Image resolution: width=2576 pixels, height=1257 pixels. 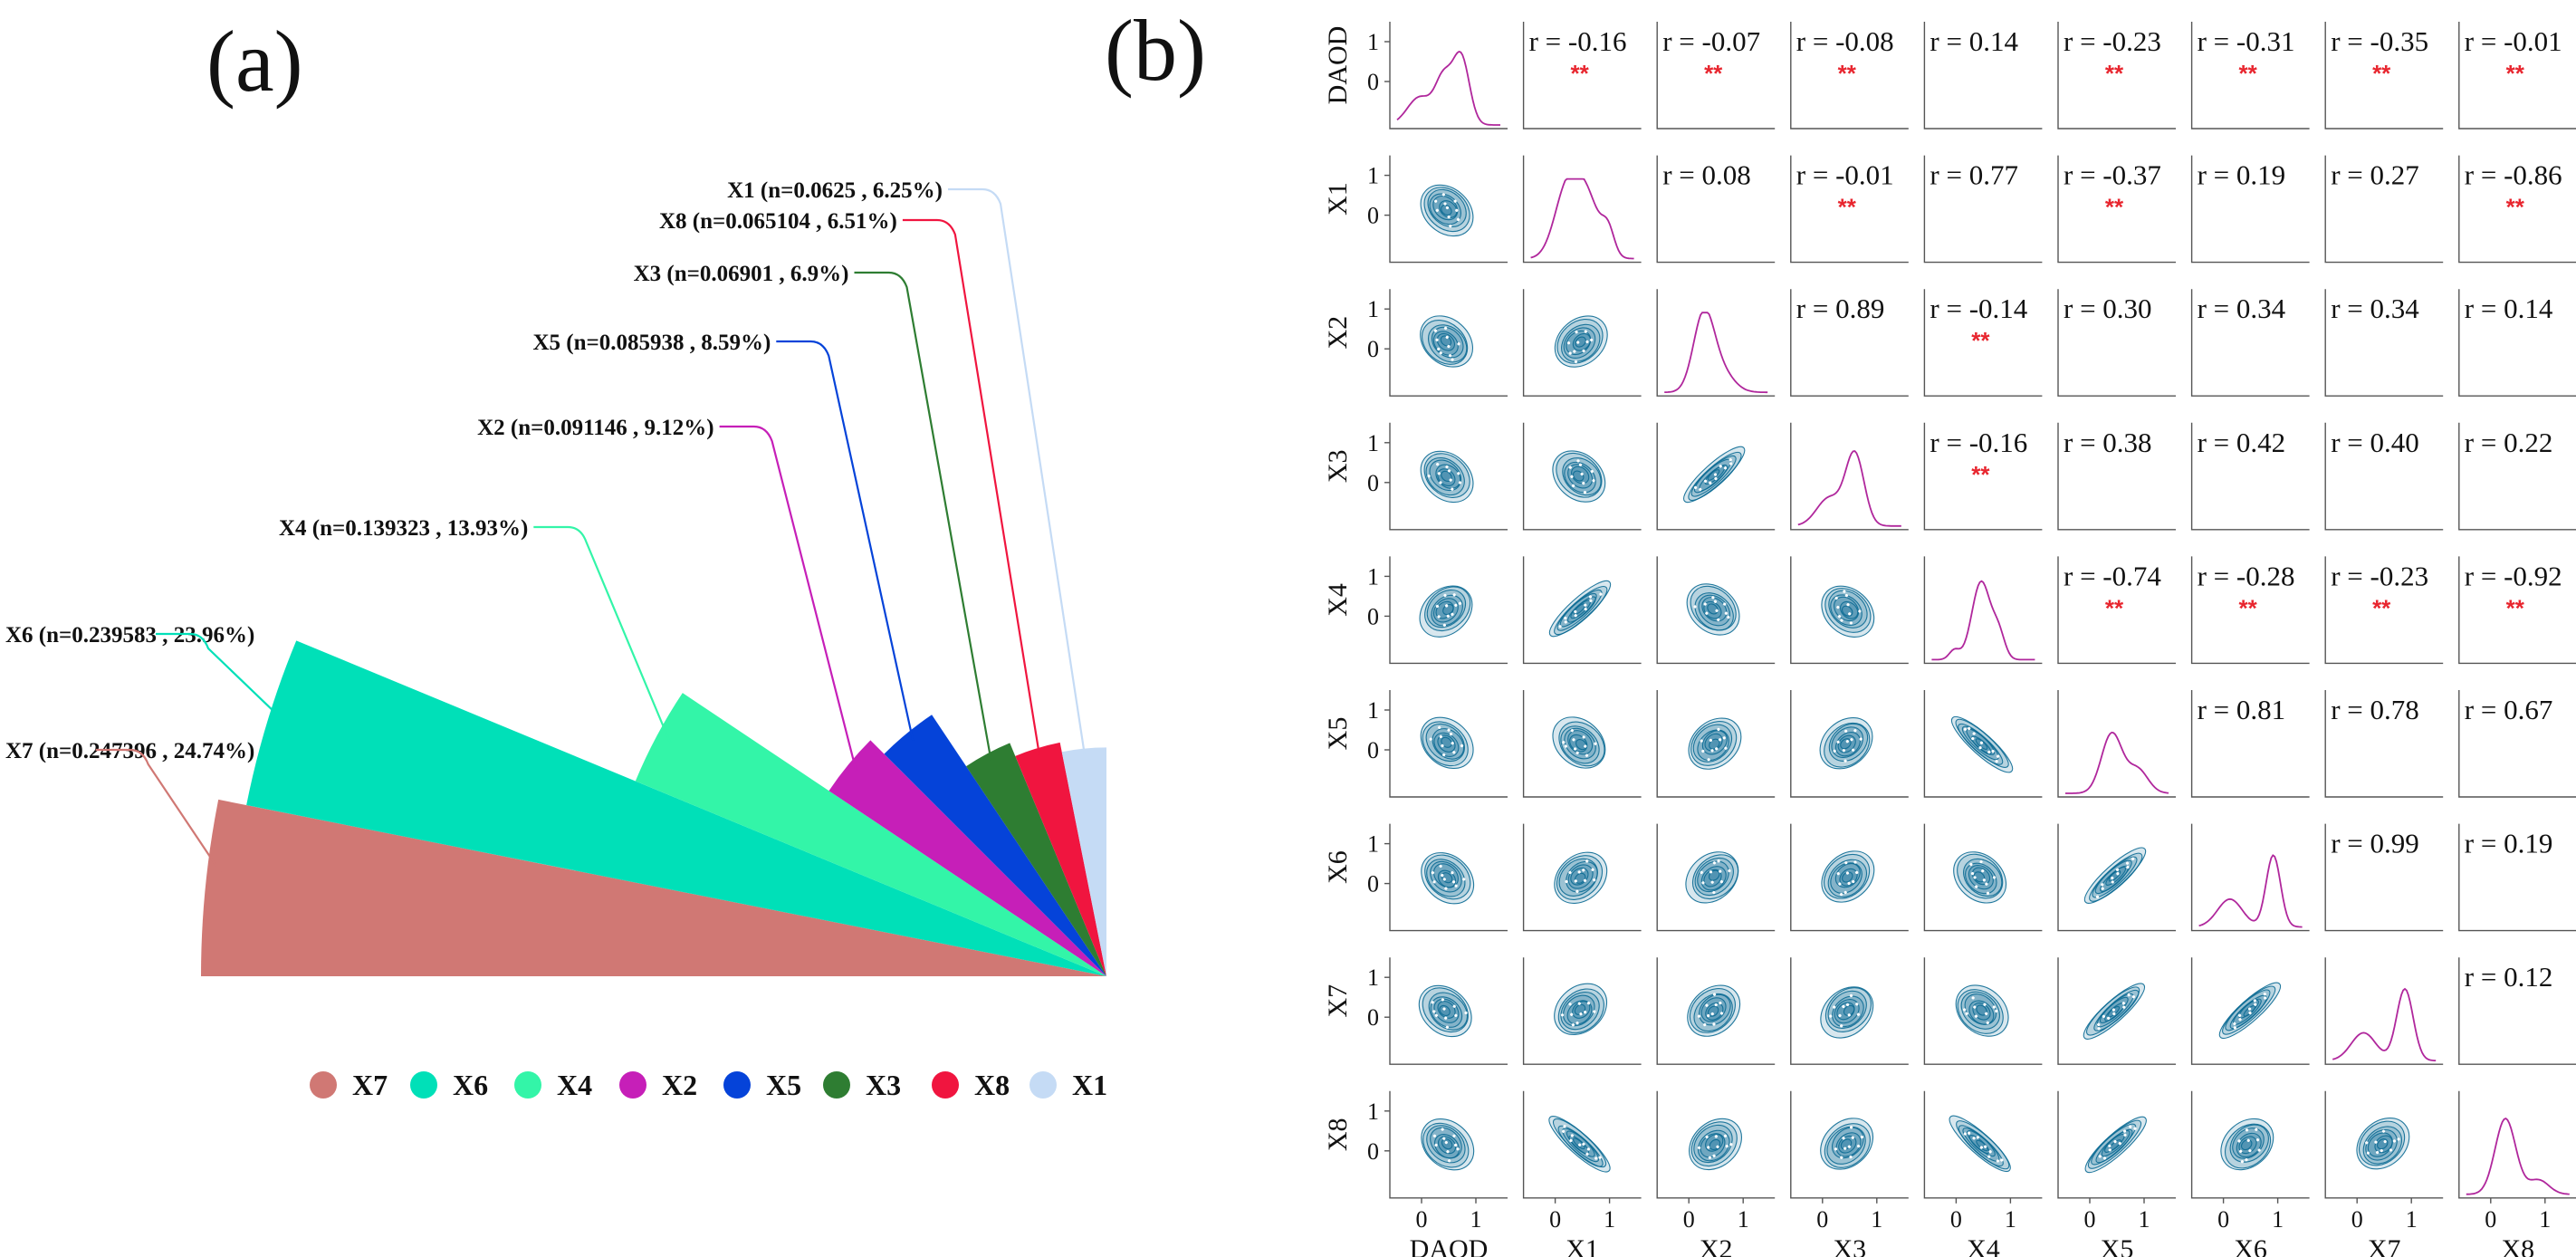 What do you see at coordinates (1415, 610) in the screenshot?
I see `cell-x4-daod: 1 0 X4` at bounding box center [1415, 610].